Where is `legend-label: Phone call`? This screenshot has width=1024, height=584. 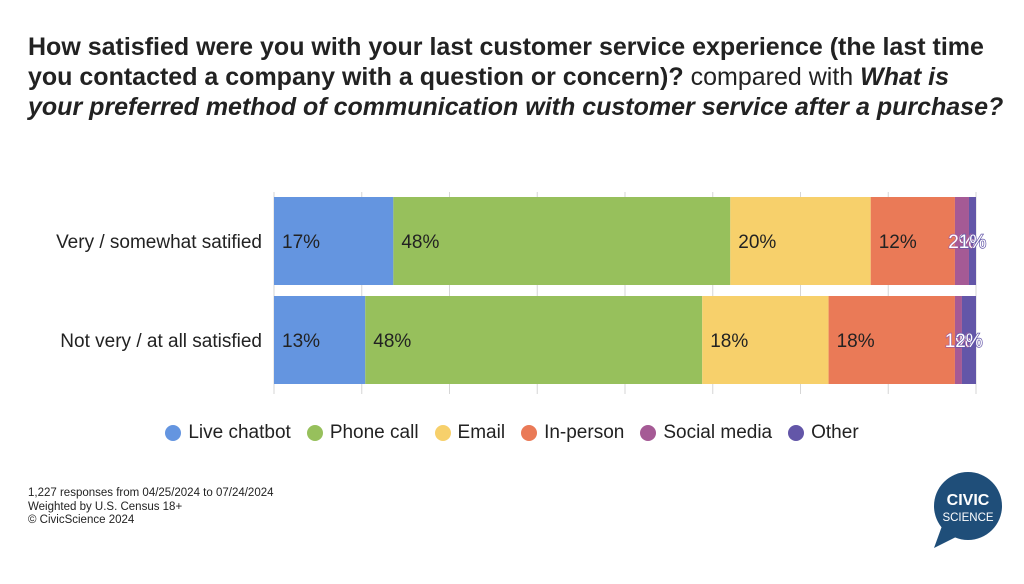 legend-label: Phone call is located at coordinates (374, 432).